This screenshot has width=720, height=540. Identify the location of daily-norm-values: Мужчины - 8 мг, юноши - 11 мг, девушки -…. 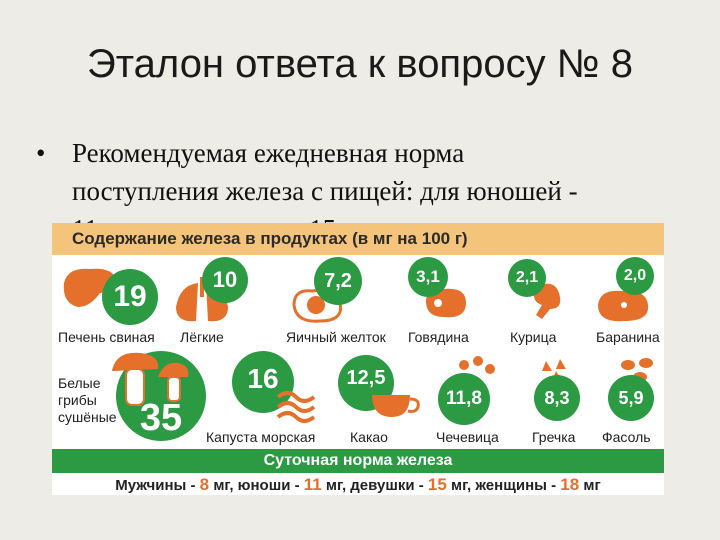
(358, 485).